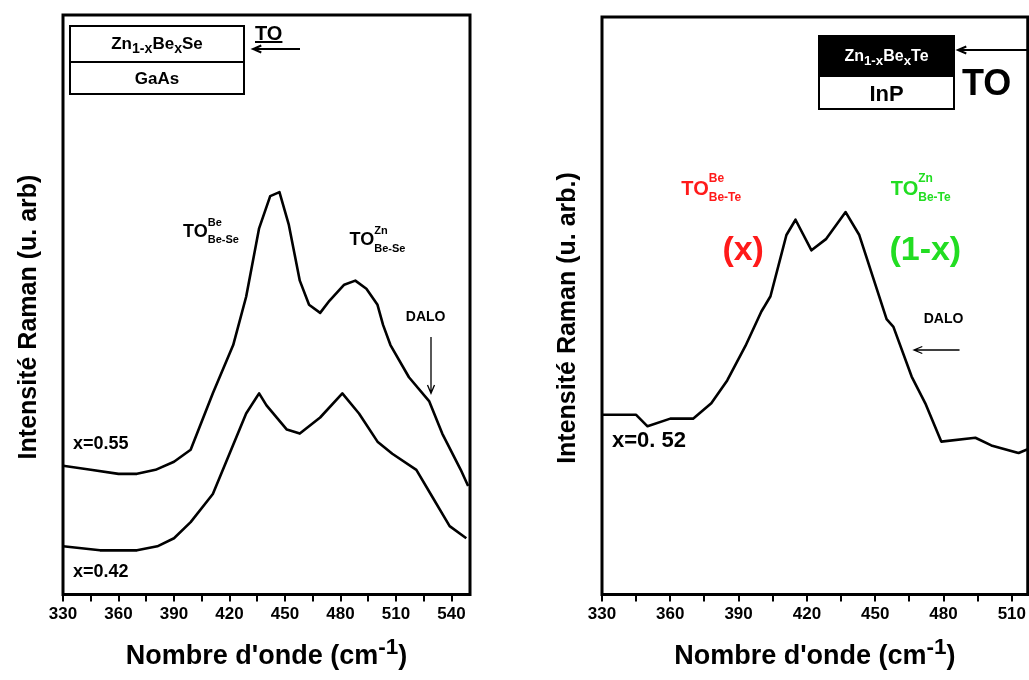 Image resolution: width=1029 pixels, height=680 pixels. Describe the element at coordinates (649, 439) in the screenshot. I see `series-label: x=0. 52` at that location.